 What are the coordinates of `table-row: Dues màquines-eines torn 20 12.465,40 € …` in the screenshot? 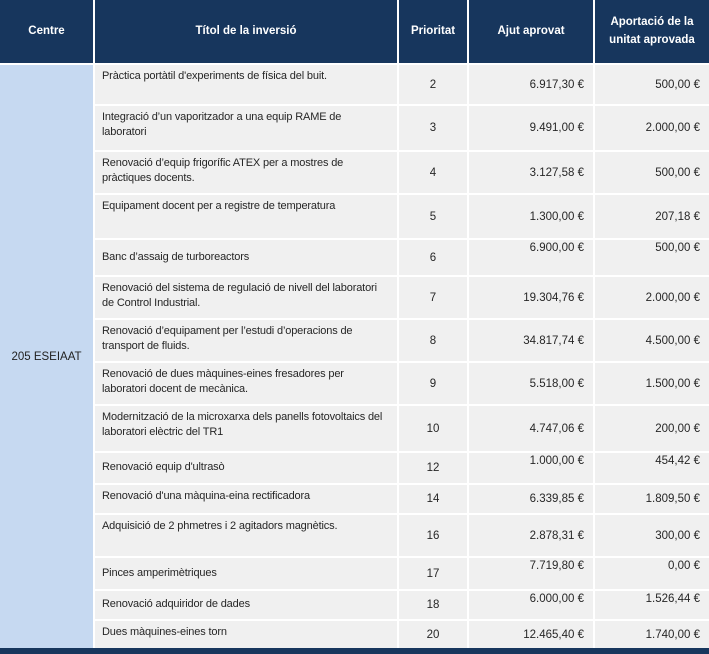 It's located at (402, 634).